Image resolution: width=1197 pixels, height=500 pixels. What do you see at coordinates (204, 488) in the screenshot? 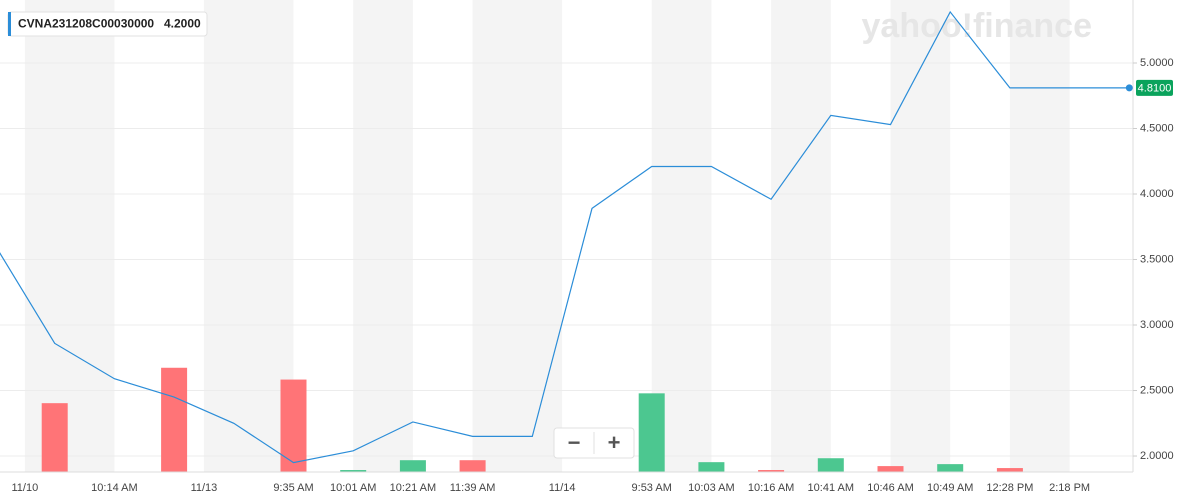
I see `x-tick-label: 11/13` at bounding box center [204, 488].